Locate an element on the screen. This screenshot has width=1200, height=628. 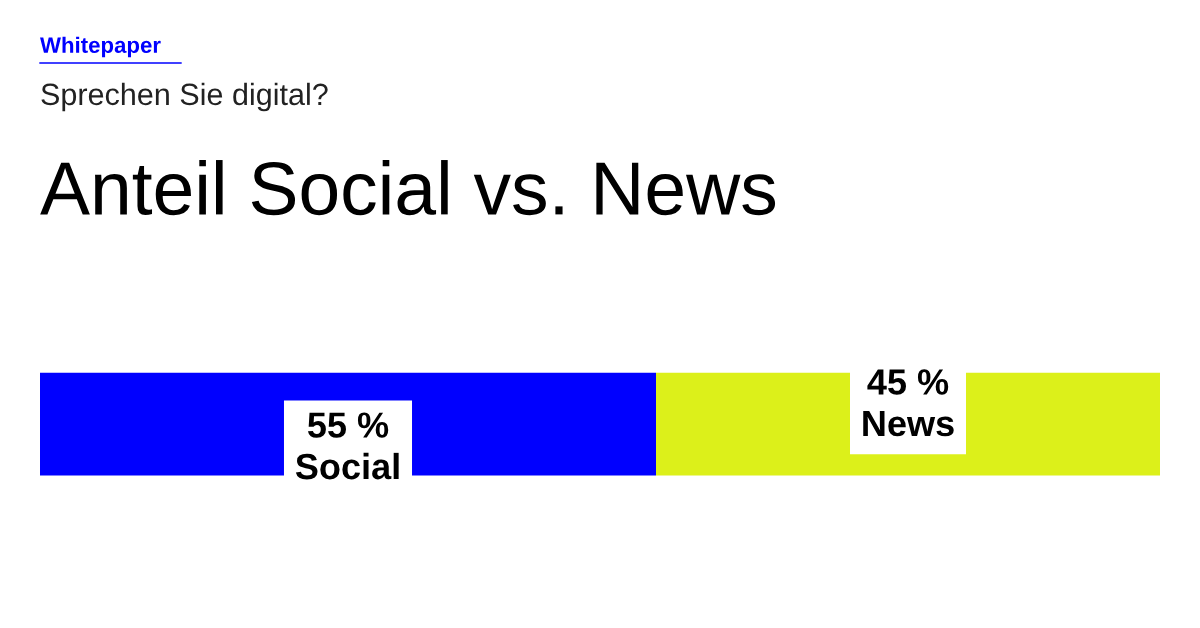
series-label: News is located at coordinates (908, 424).